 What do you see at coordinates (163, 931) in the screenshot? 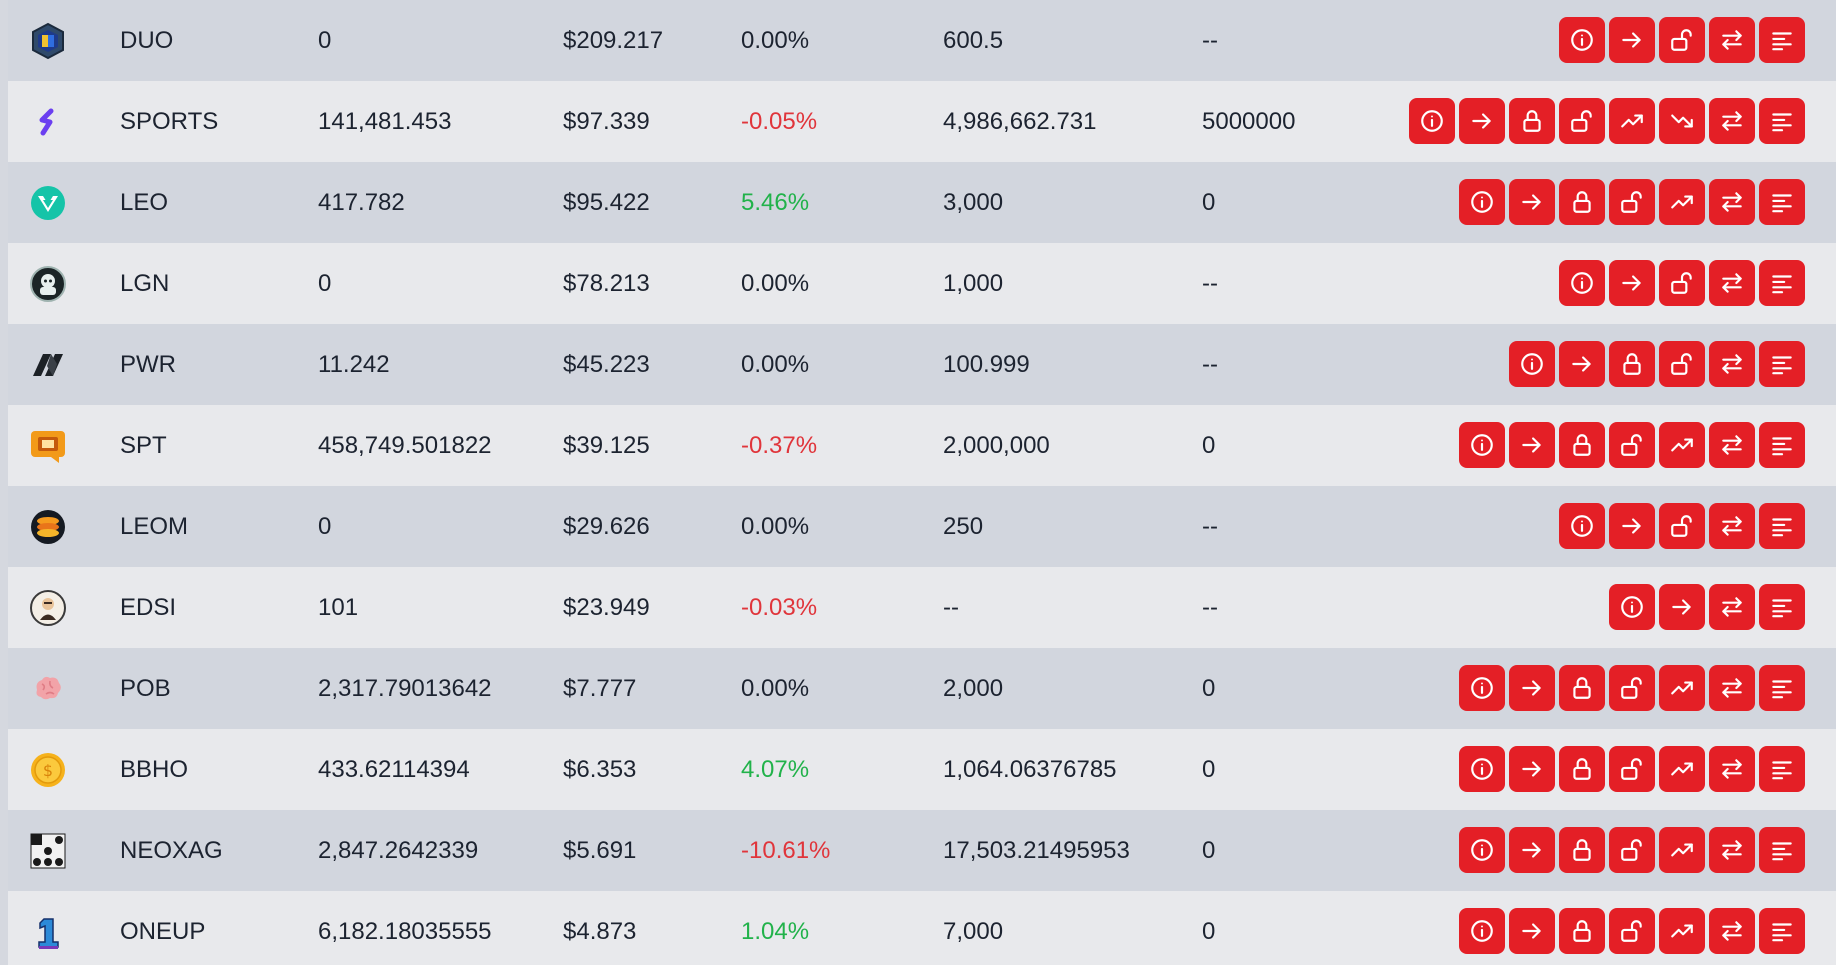
I see `token-symbol: ONEUP` at bounding box center [163, 931].